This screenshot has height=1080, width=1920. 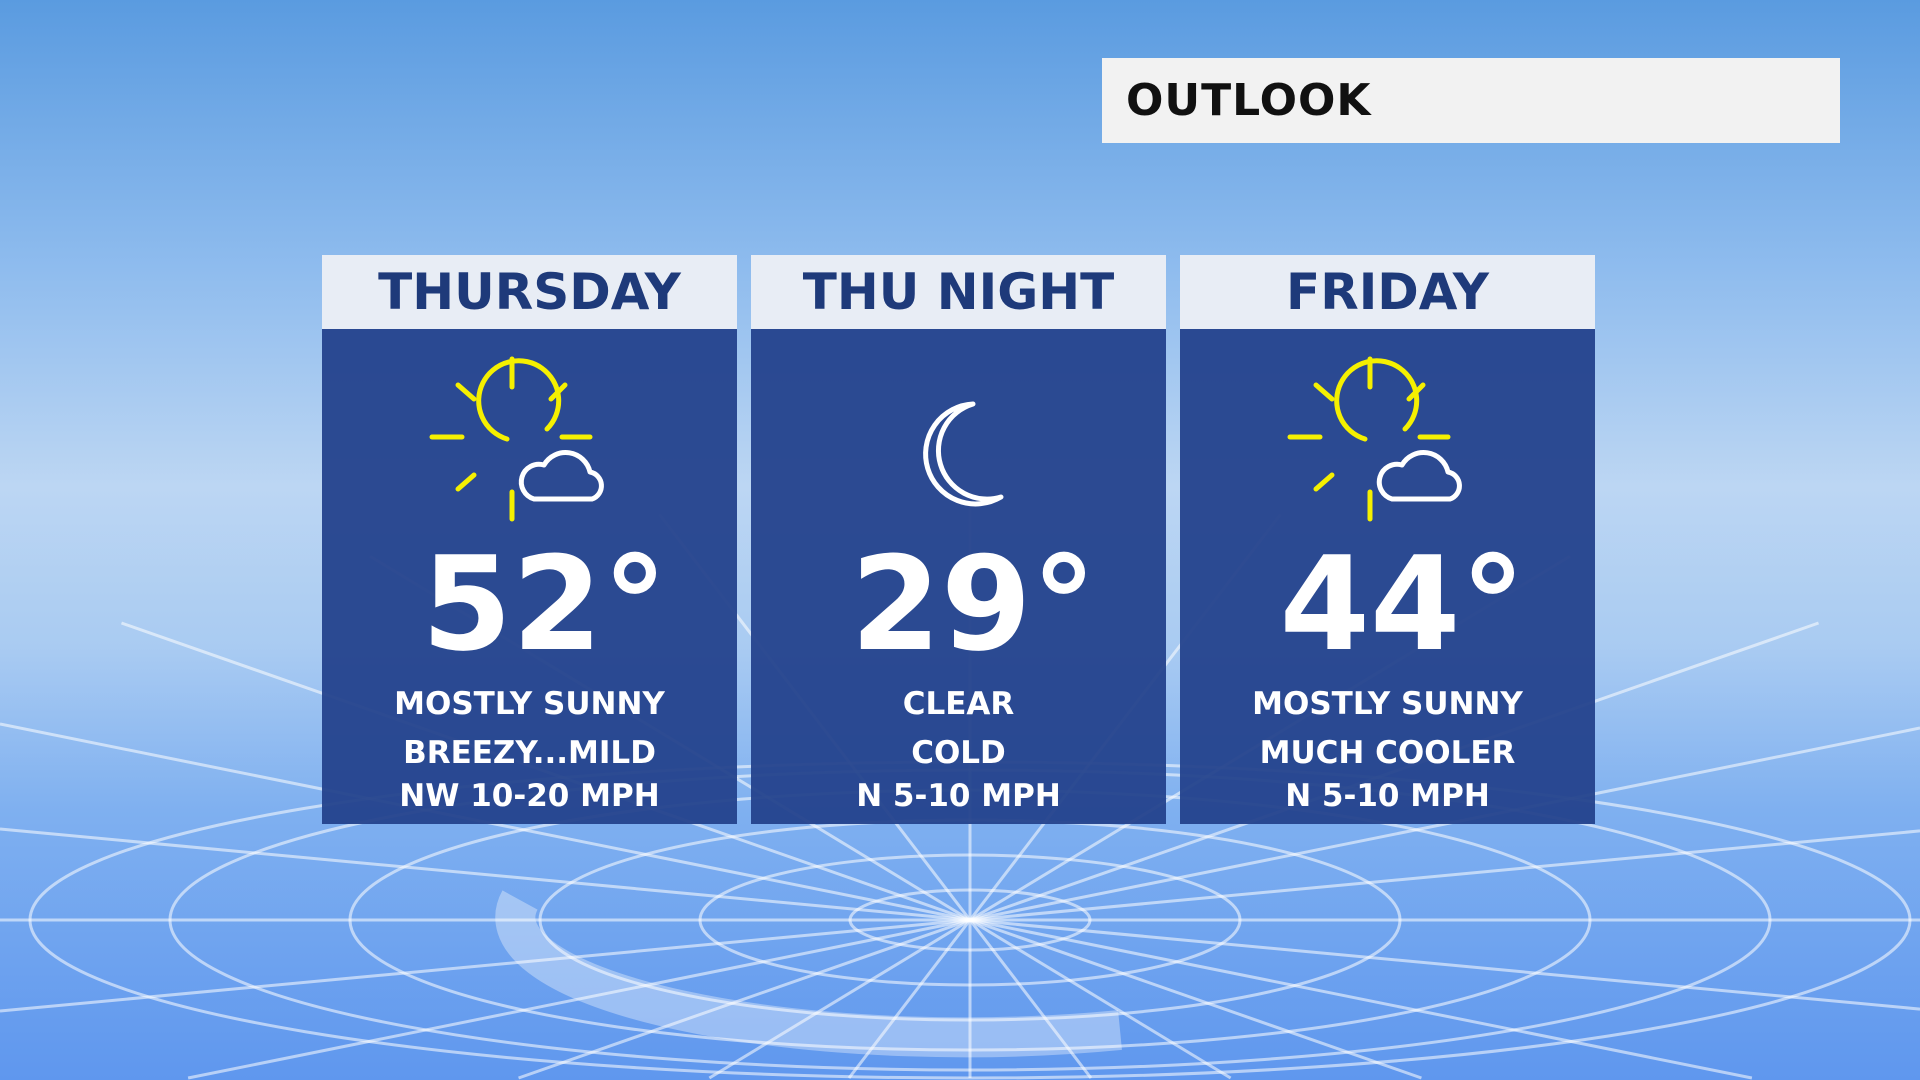 I want to click on day-label: FRIDAY, so click(x=1387, y=292).